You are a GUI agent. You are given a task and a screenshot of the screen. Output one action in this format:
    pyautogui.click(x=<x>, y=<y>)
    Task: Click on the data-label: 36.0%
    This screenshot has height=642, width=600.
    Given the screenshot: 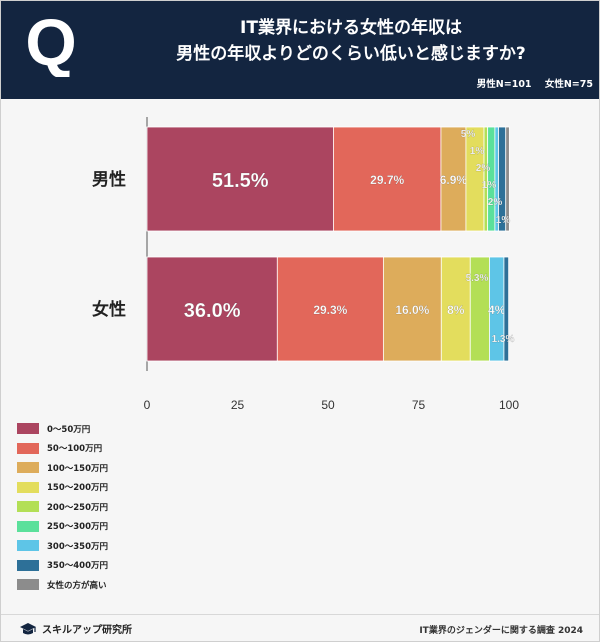 What is the action you would take?
    pyautogui.click(x=212, y=311)
    